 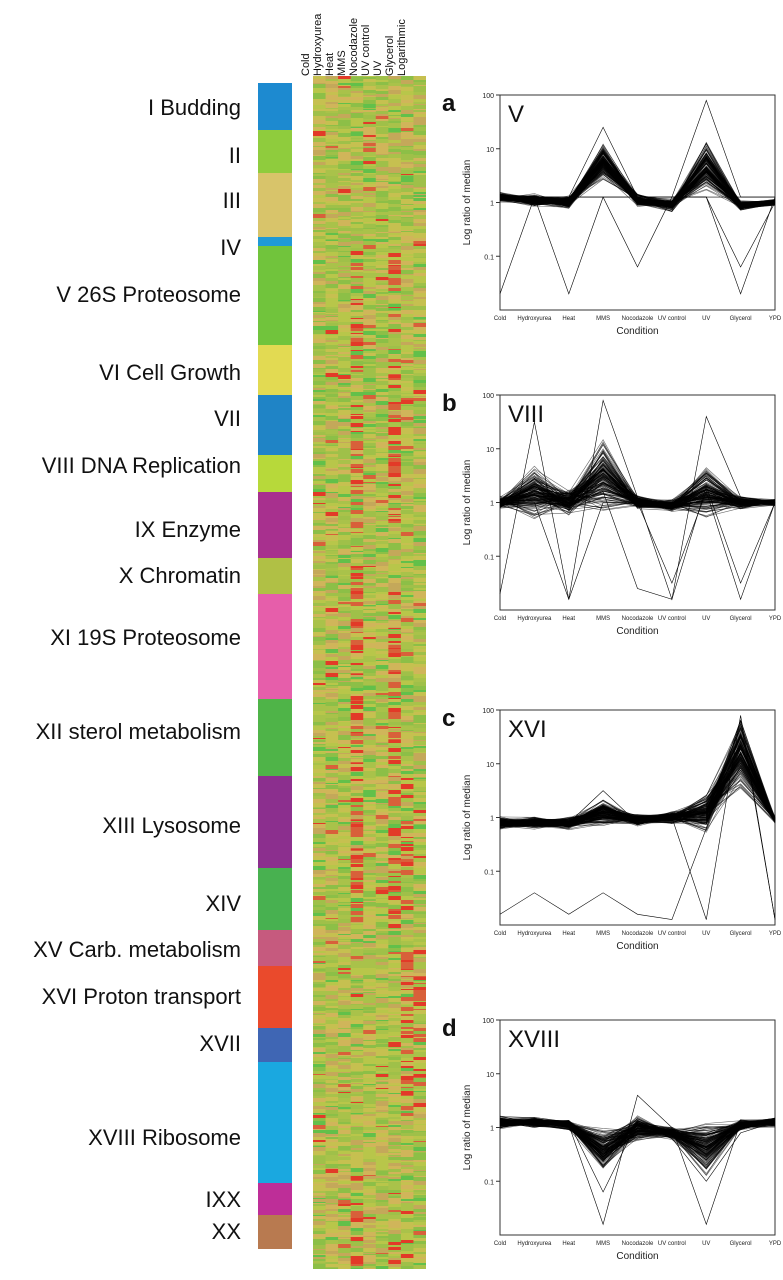 I want to click on x-tick-label: Glycerol, so click(x=741, y=319).